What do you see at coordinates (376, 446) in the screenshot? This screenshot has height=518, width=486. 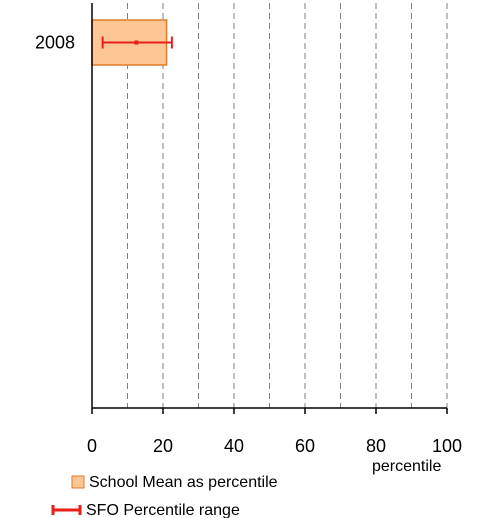 I see `x-tick-label-80: 80` at bounding box center [376, 446].